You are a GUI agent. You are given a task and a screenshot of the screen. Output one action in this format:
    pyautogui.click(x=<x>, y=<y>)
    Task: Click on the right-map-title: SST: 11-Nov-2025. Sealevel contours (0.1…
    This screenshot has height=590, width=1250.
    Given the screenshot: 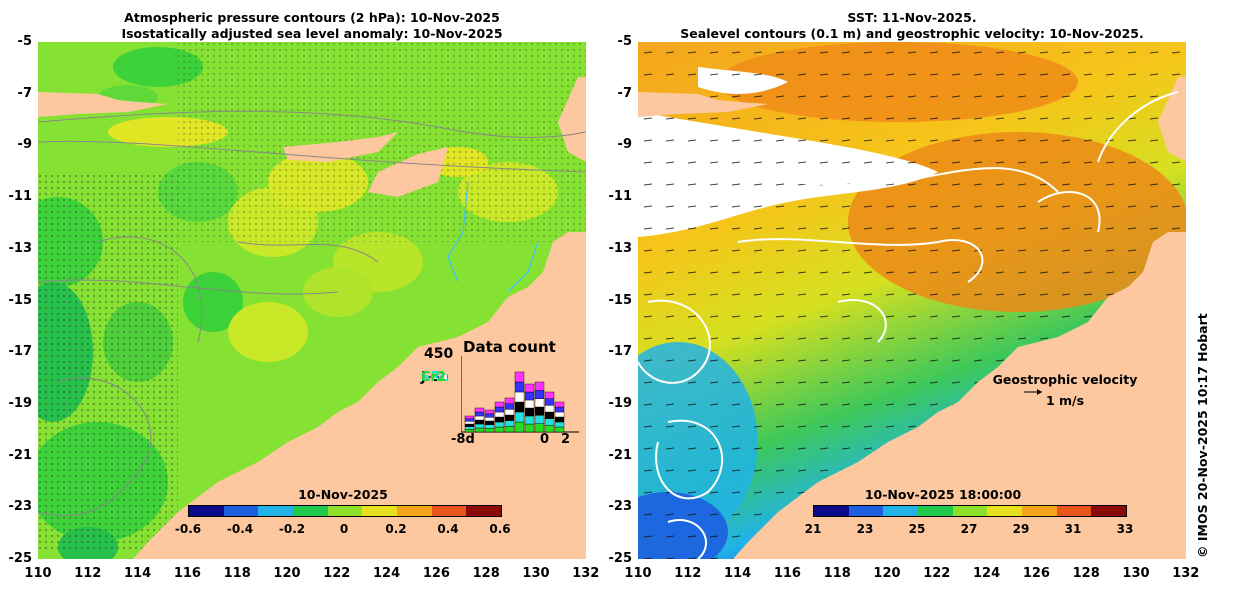 What is the action you would take?
    pyautogui.click(x=912, y=26)
    